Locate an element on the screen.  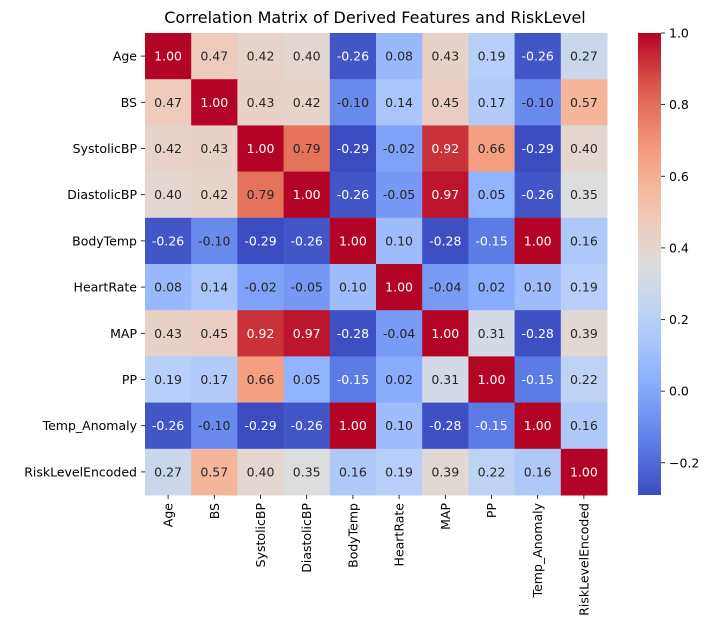
column-tick-label: BS is located at coordinates (214, 511).